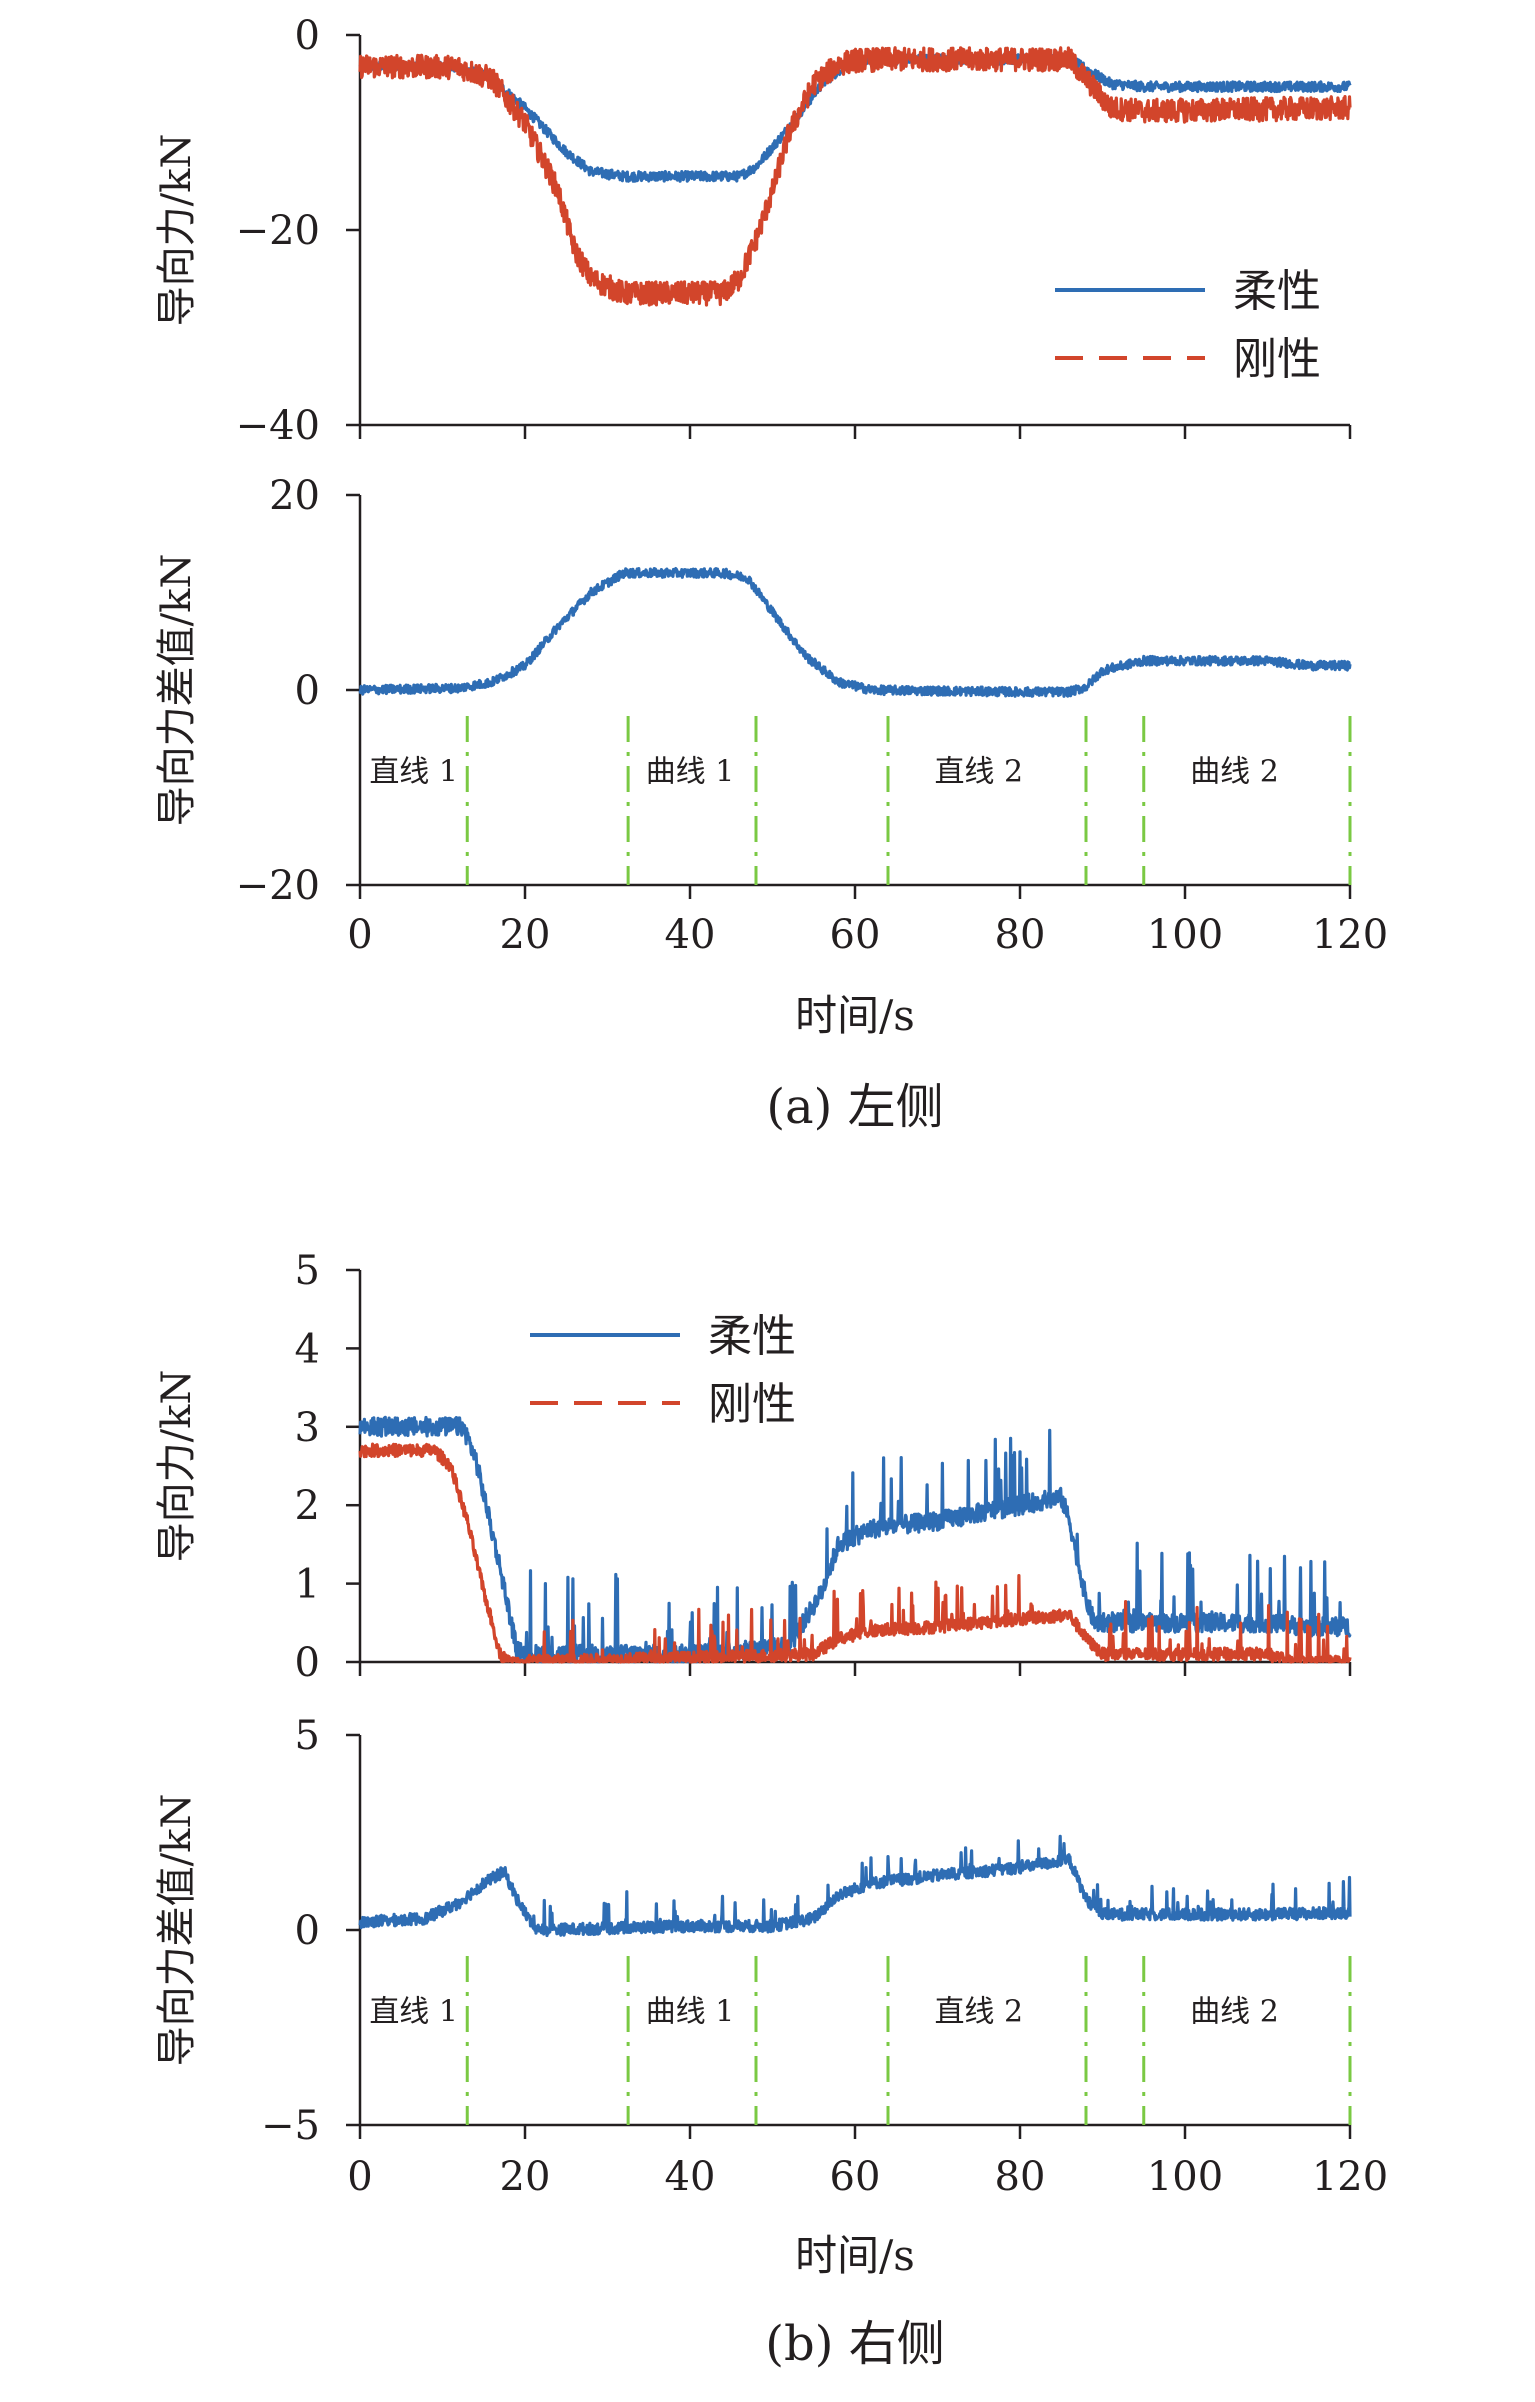  What do you see at coordinates (278, 426) in the screenshot?
I see `y-tick-label: −40` at bounding box center [278, 426].